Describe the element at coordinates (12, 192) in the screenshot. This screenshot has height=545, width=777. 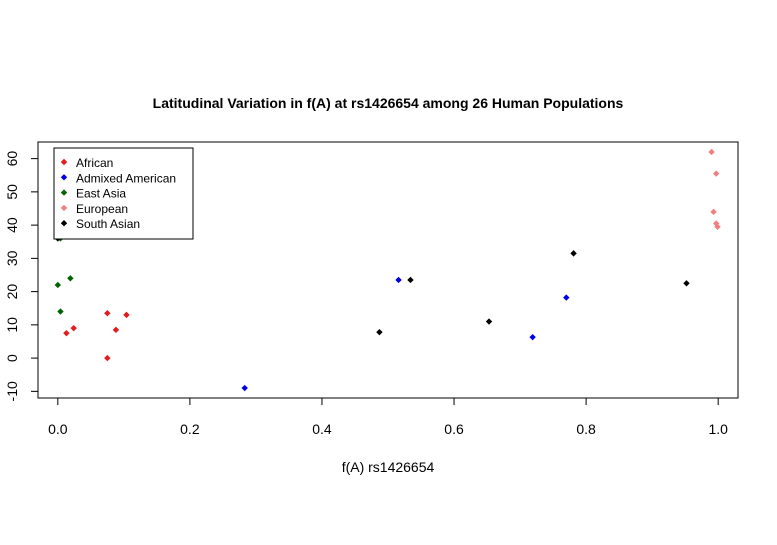
I see `y-tick-label: 50` at that location.